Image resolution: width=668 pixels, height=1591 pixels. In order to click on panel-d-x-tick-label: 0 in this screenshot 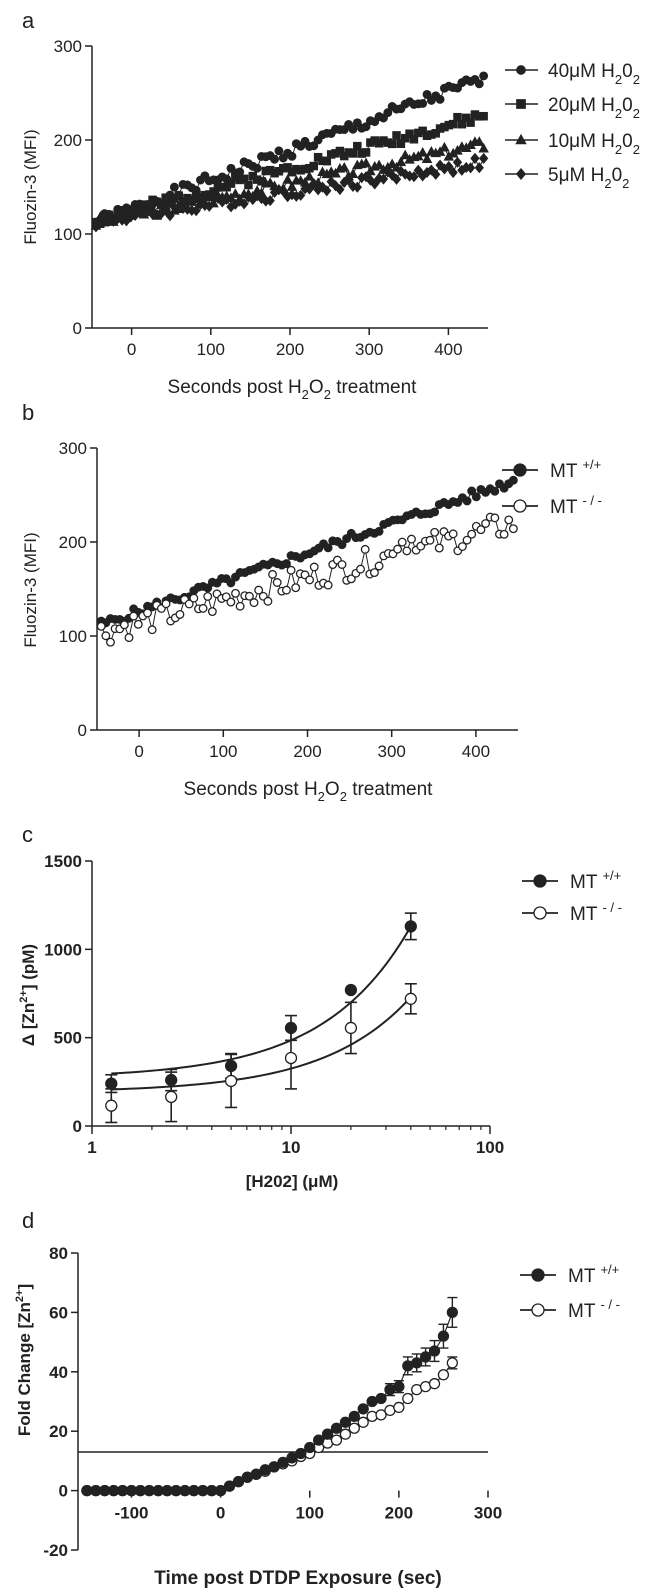, I will do `click(220, 1513)`.